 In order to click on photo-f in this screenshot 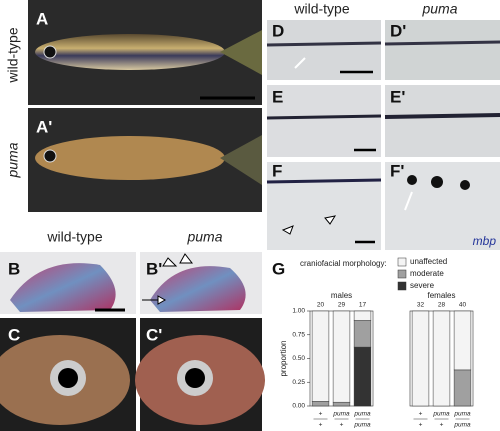, I will do `click(324, 206)`.